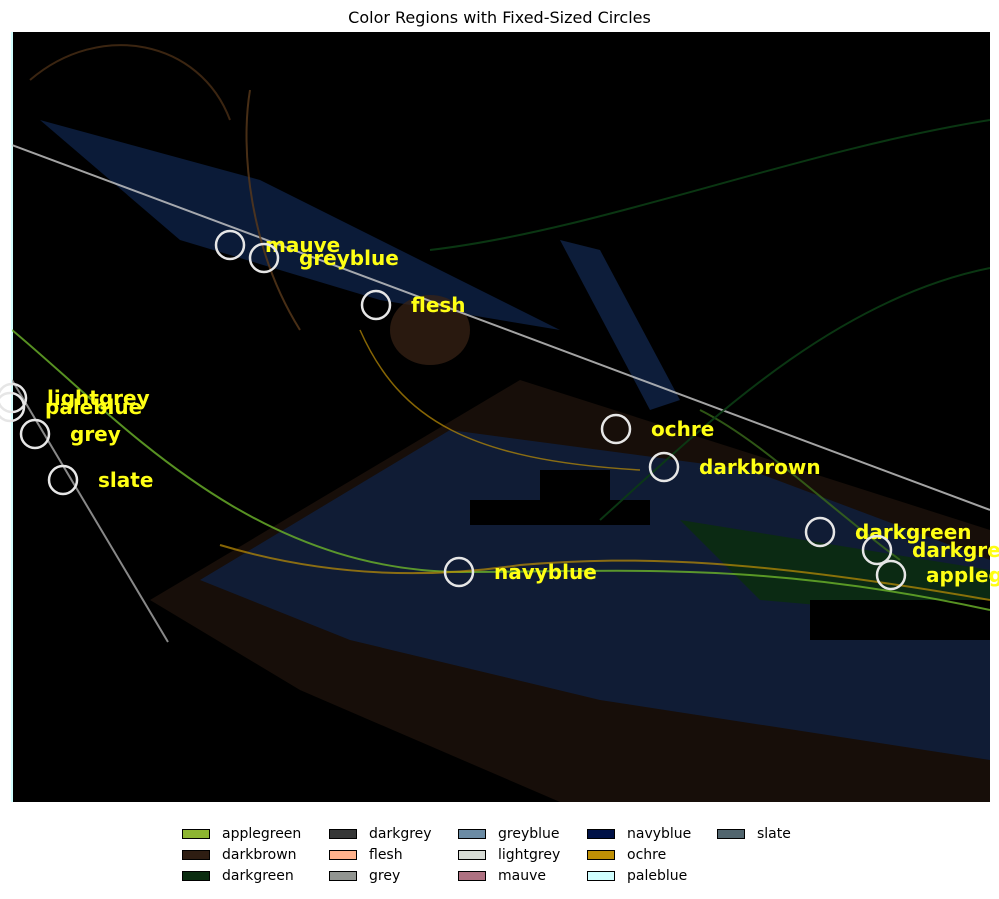 This screenshot has width=999, height=899. Describe the element at coordinates (774, 834) in the screenshot. I see `legend-label: slate` at that location.